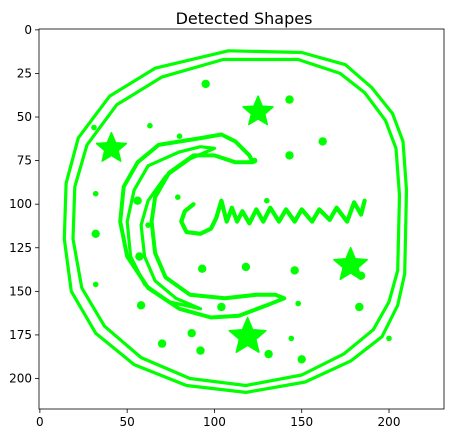  I want to click on x-tick-label: 150, so click(301, 422).